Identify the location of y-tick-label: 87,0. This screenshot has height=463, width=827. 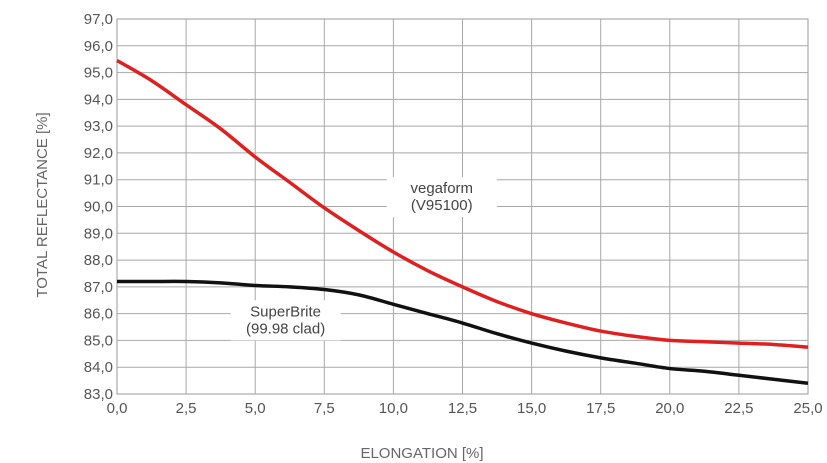
(98, 287).